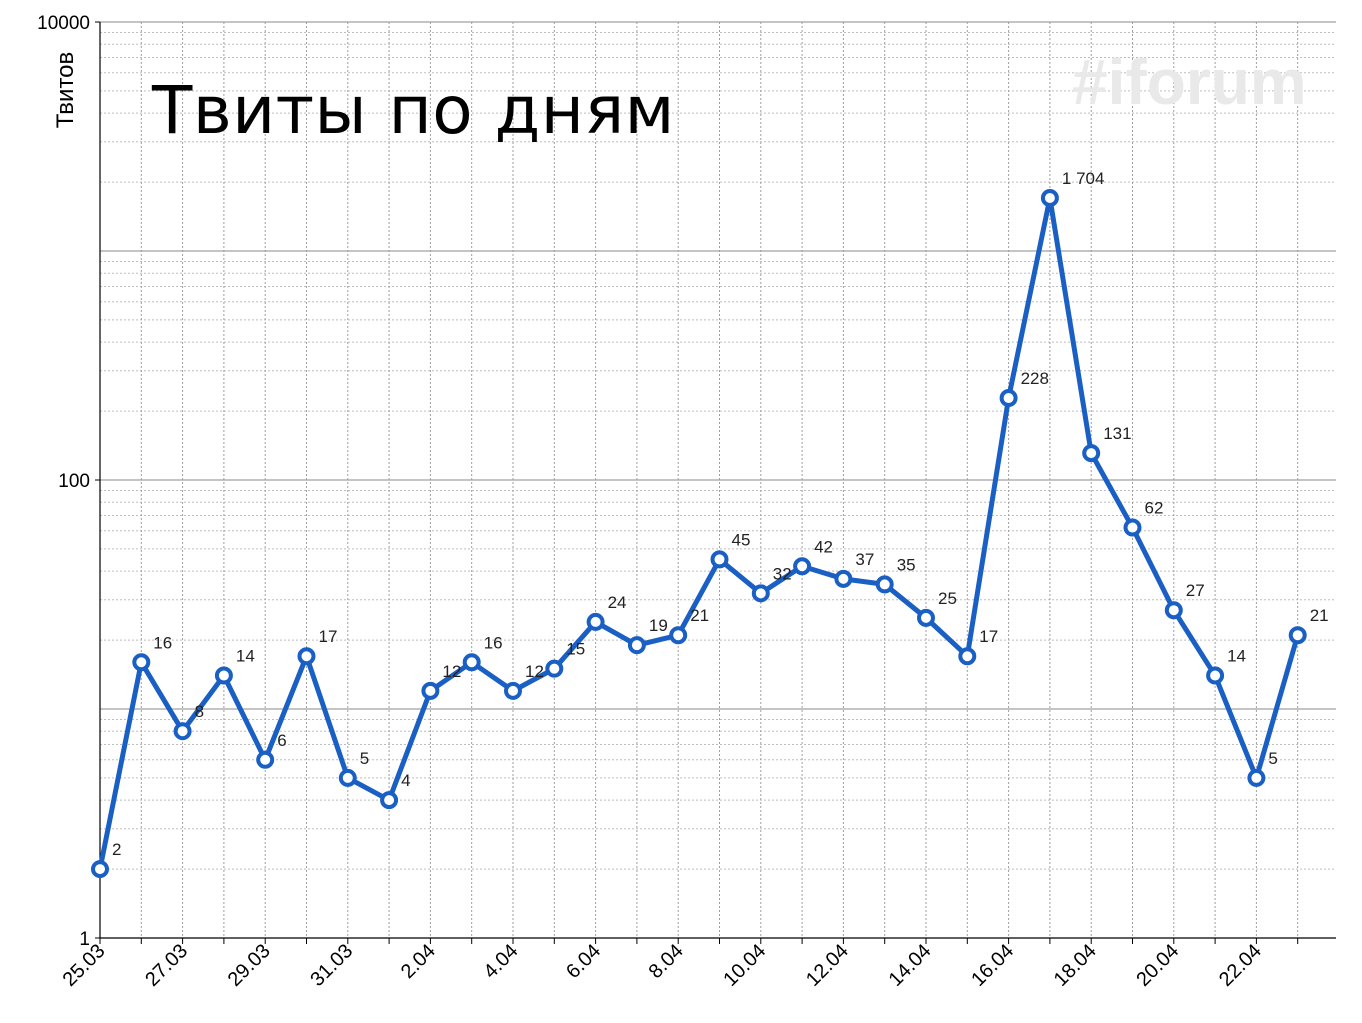  What do you see at coordinates (116, 849) in the screenshot?
I see `data-label: 2` at bounding box center [116, 849].